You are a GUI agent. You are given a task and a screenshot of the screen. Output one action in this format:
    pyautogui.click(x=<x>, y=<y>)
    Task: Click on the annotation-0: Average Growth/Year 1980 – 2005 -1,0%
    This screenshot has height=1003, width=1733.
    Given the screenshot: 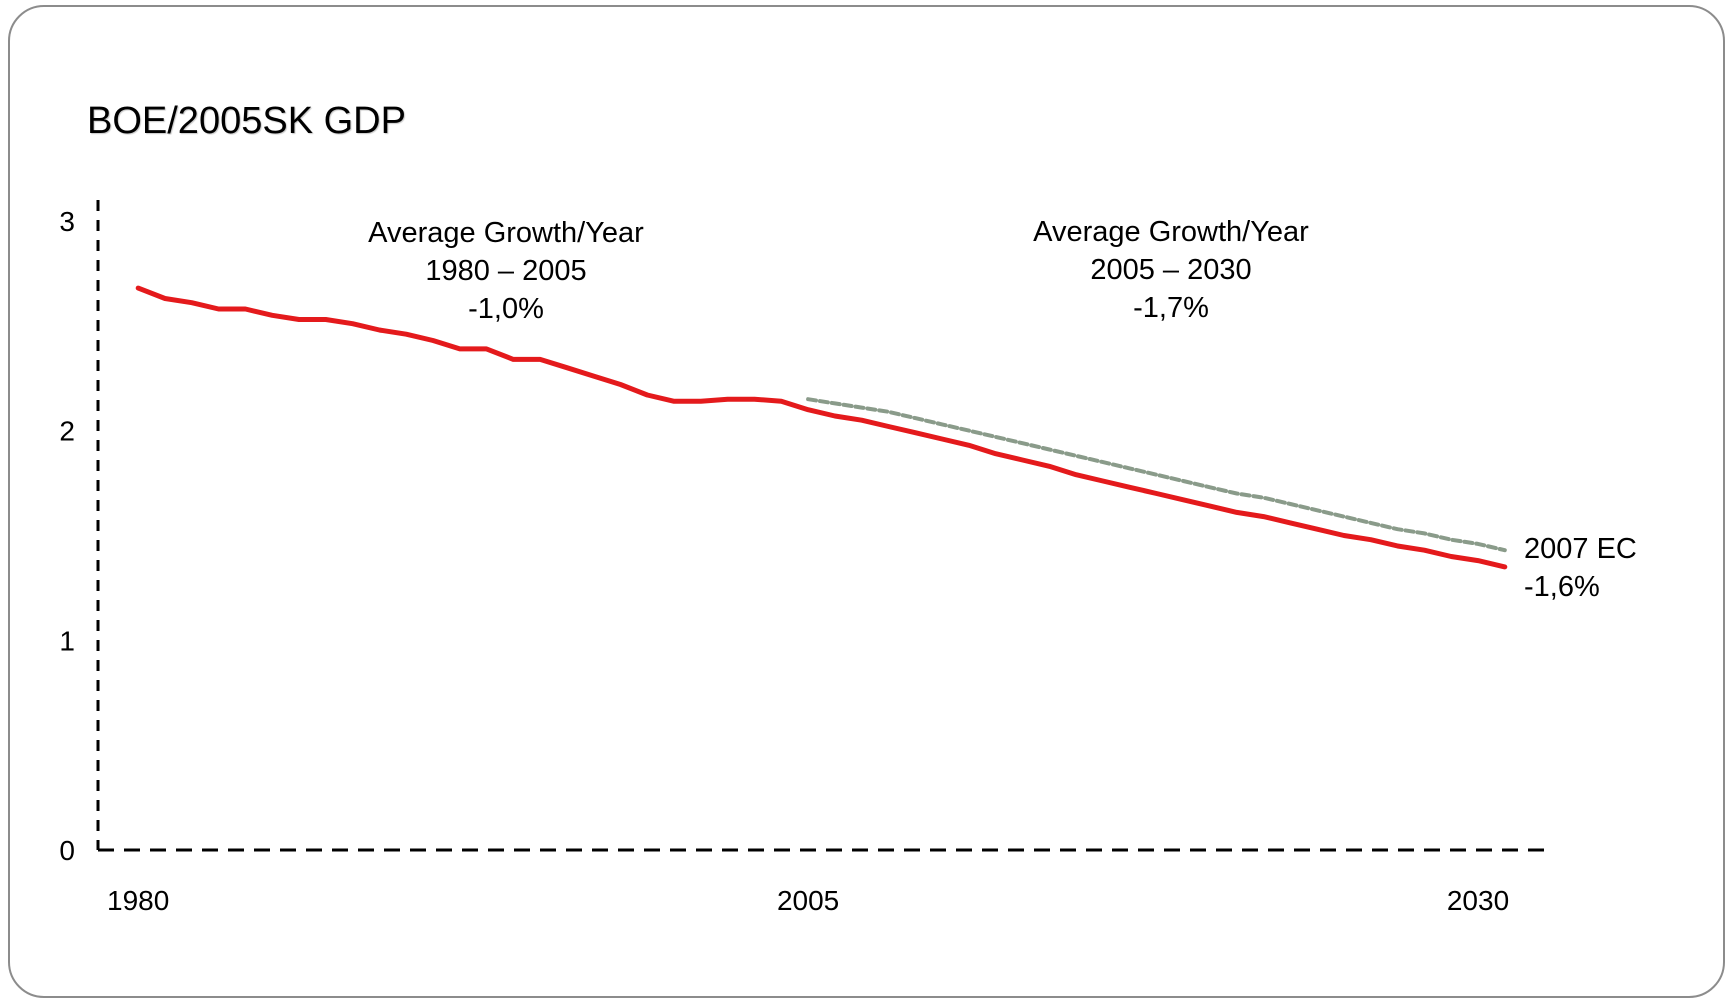 What is the action you would take?
    pyautogui.click(x=506, y=271)
    